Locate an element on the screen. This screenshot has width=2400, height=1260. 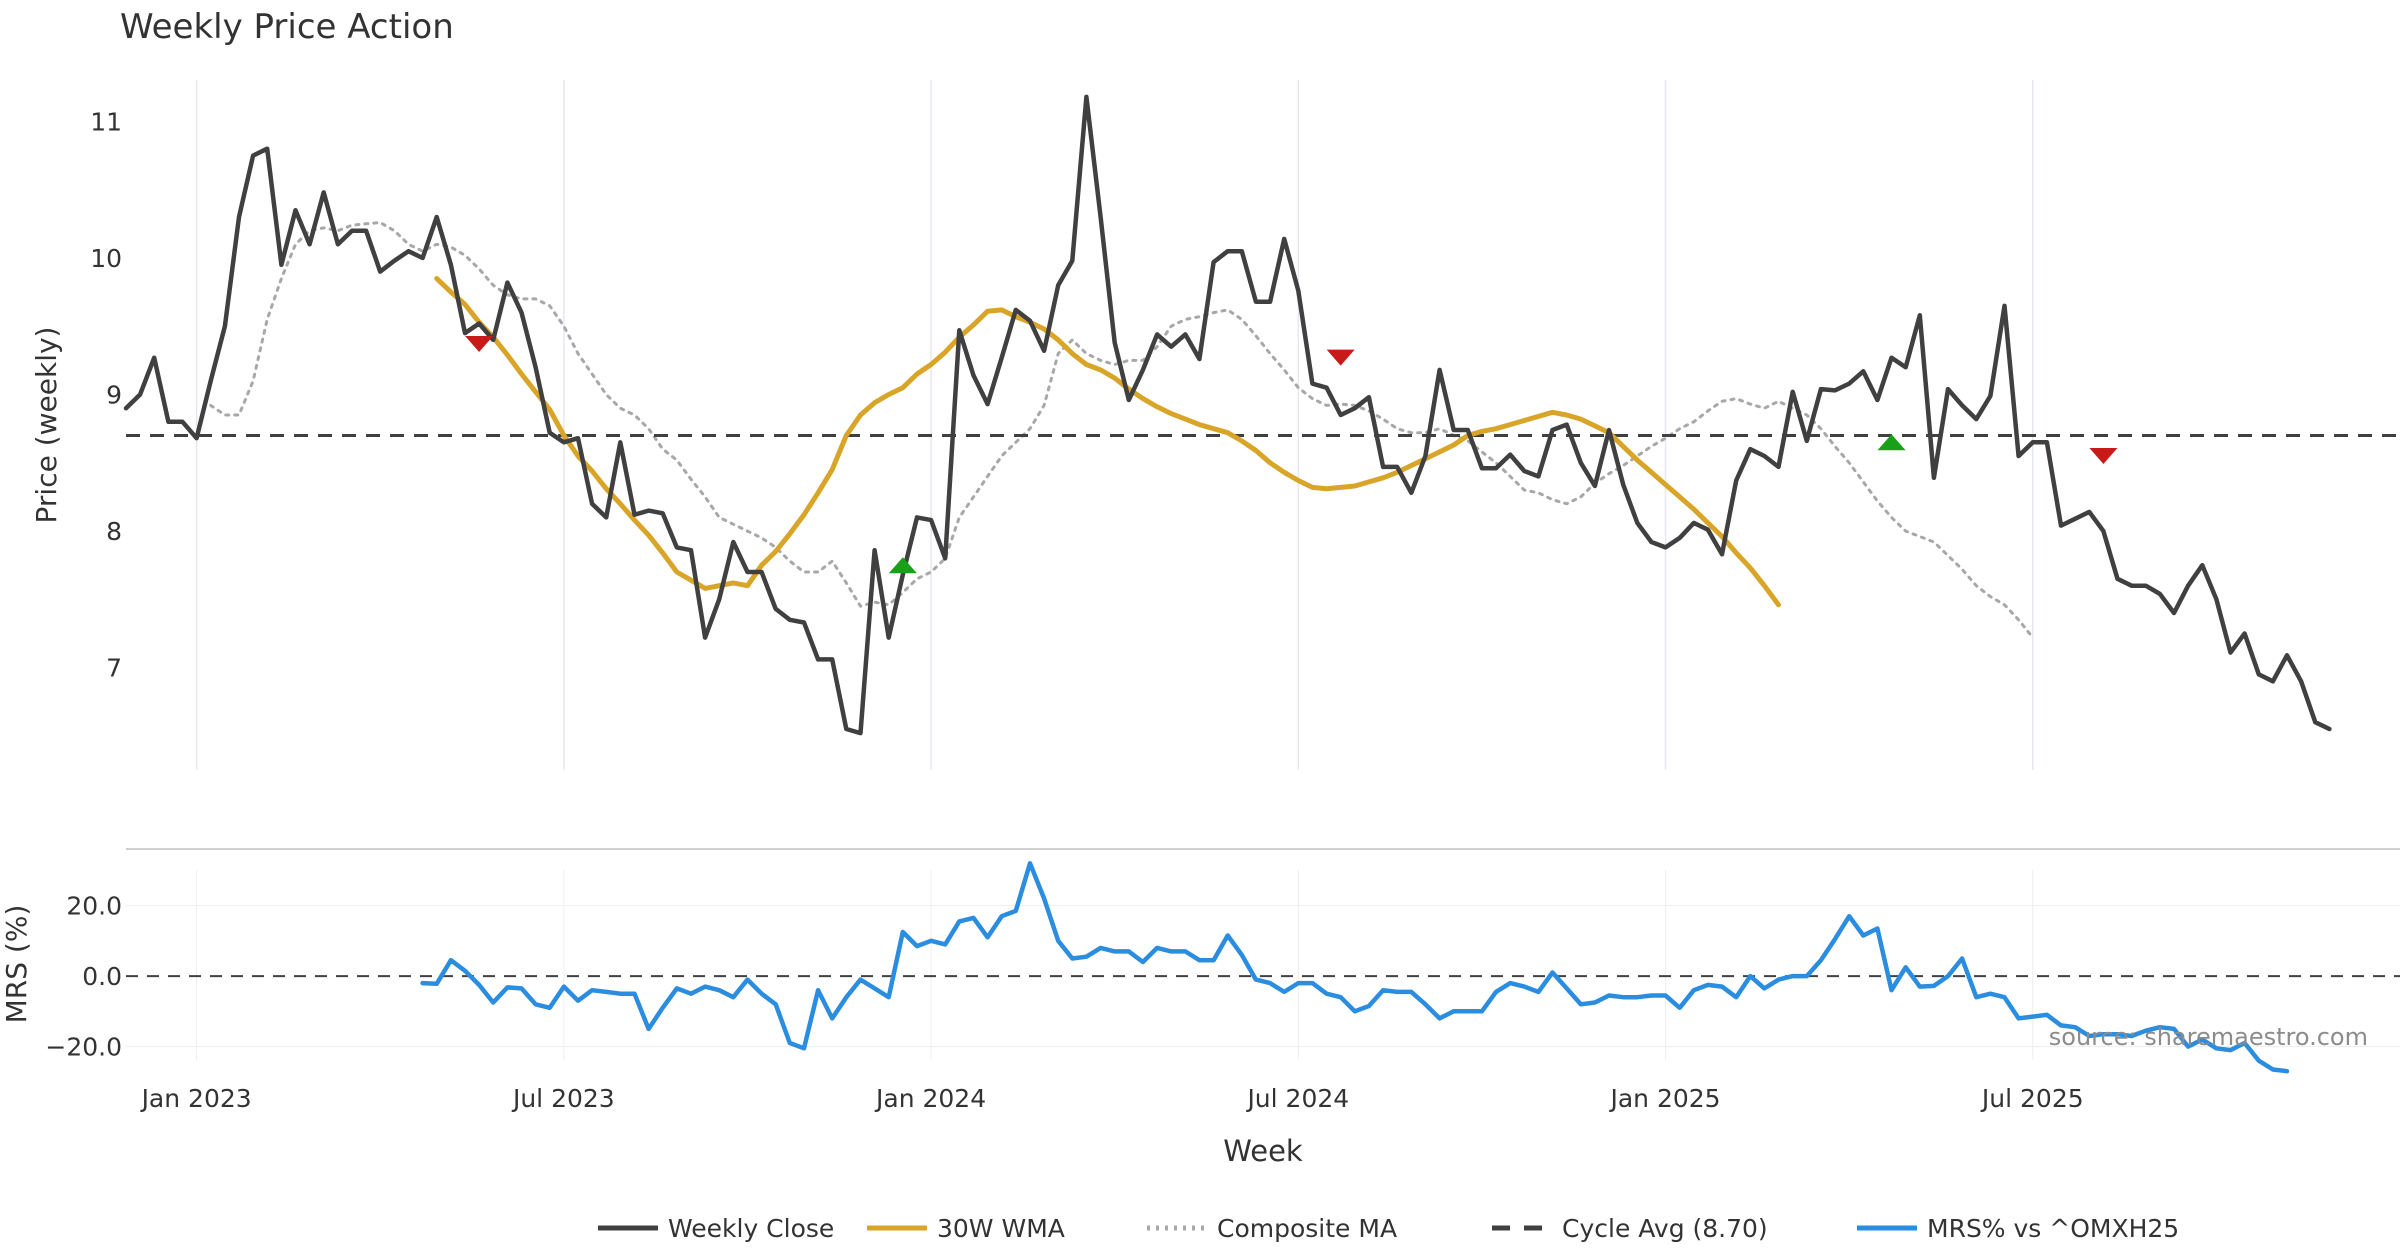
mrs-y-axis-label: MRS (%) is located at coordinates (16, 964).